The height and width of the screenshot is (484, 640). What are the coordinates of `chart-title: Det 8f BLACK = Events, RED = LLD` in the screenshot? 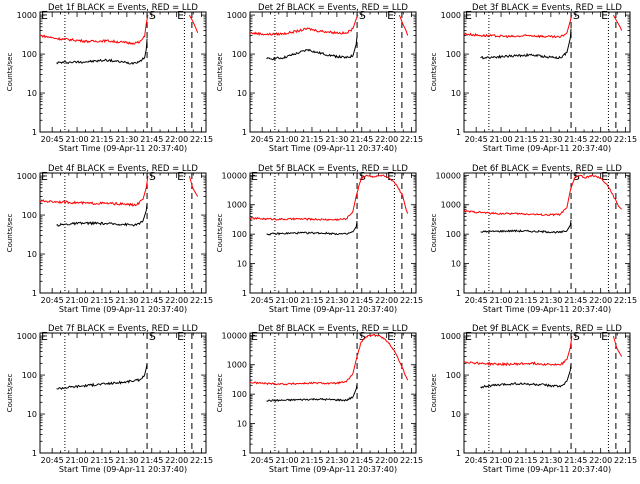 It's located at (333, 329).